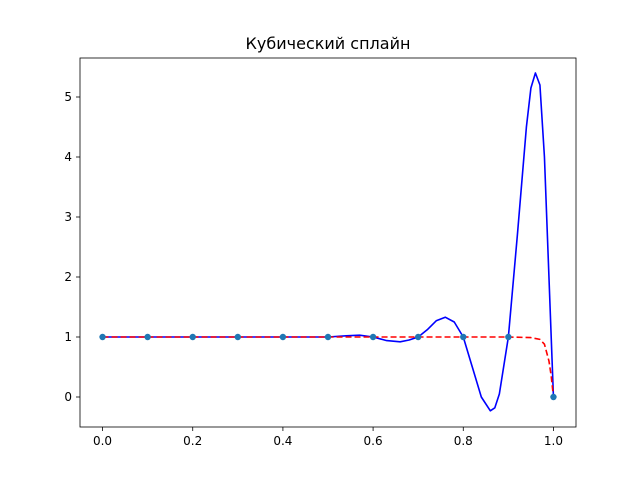  I want to click on x-tick-label: 1.0, so click(553, 441).